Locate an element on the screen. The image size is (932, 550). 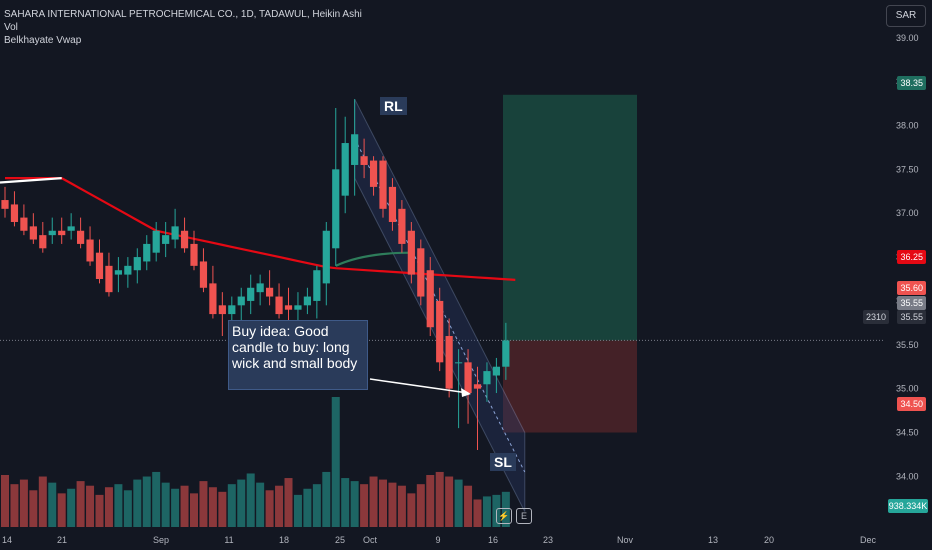
stop-price-label: 34.50 is located at coordinates (911, 404).